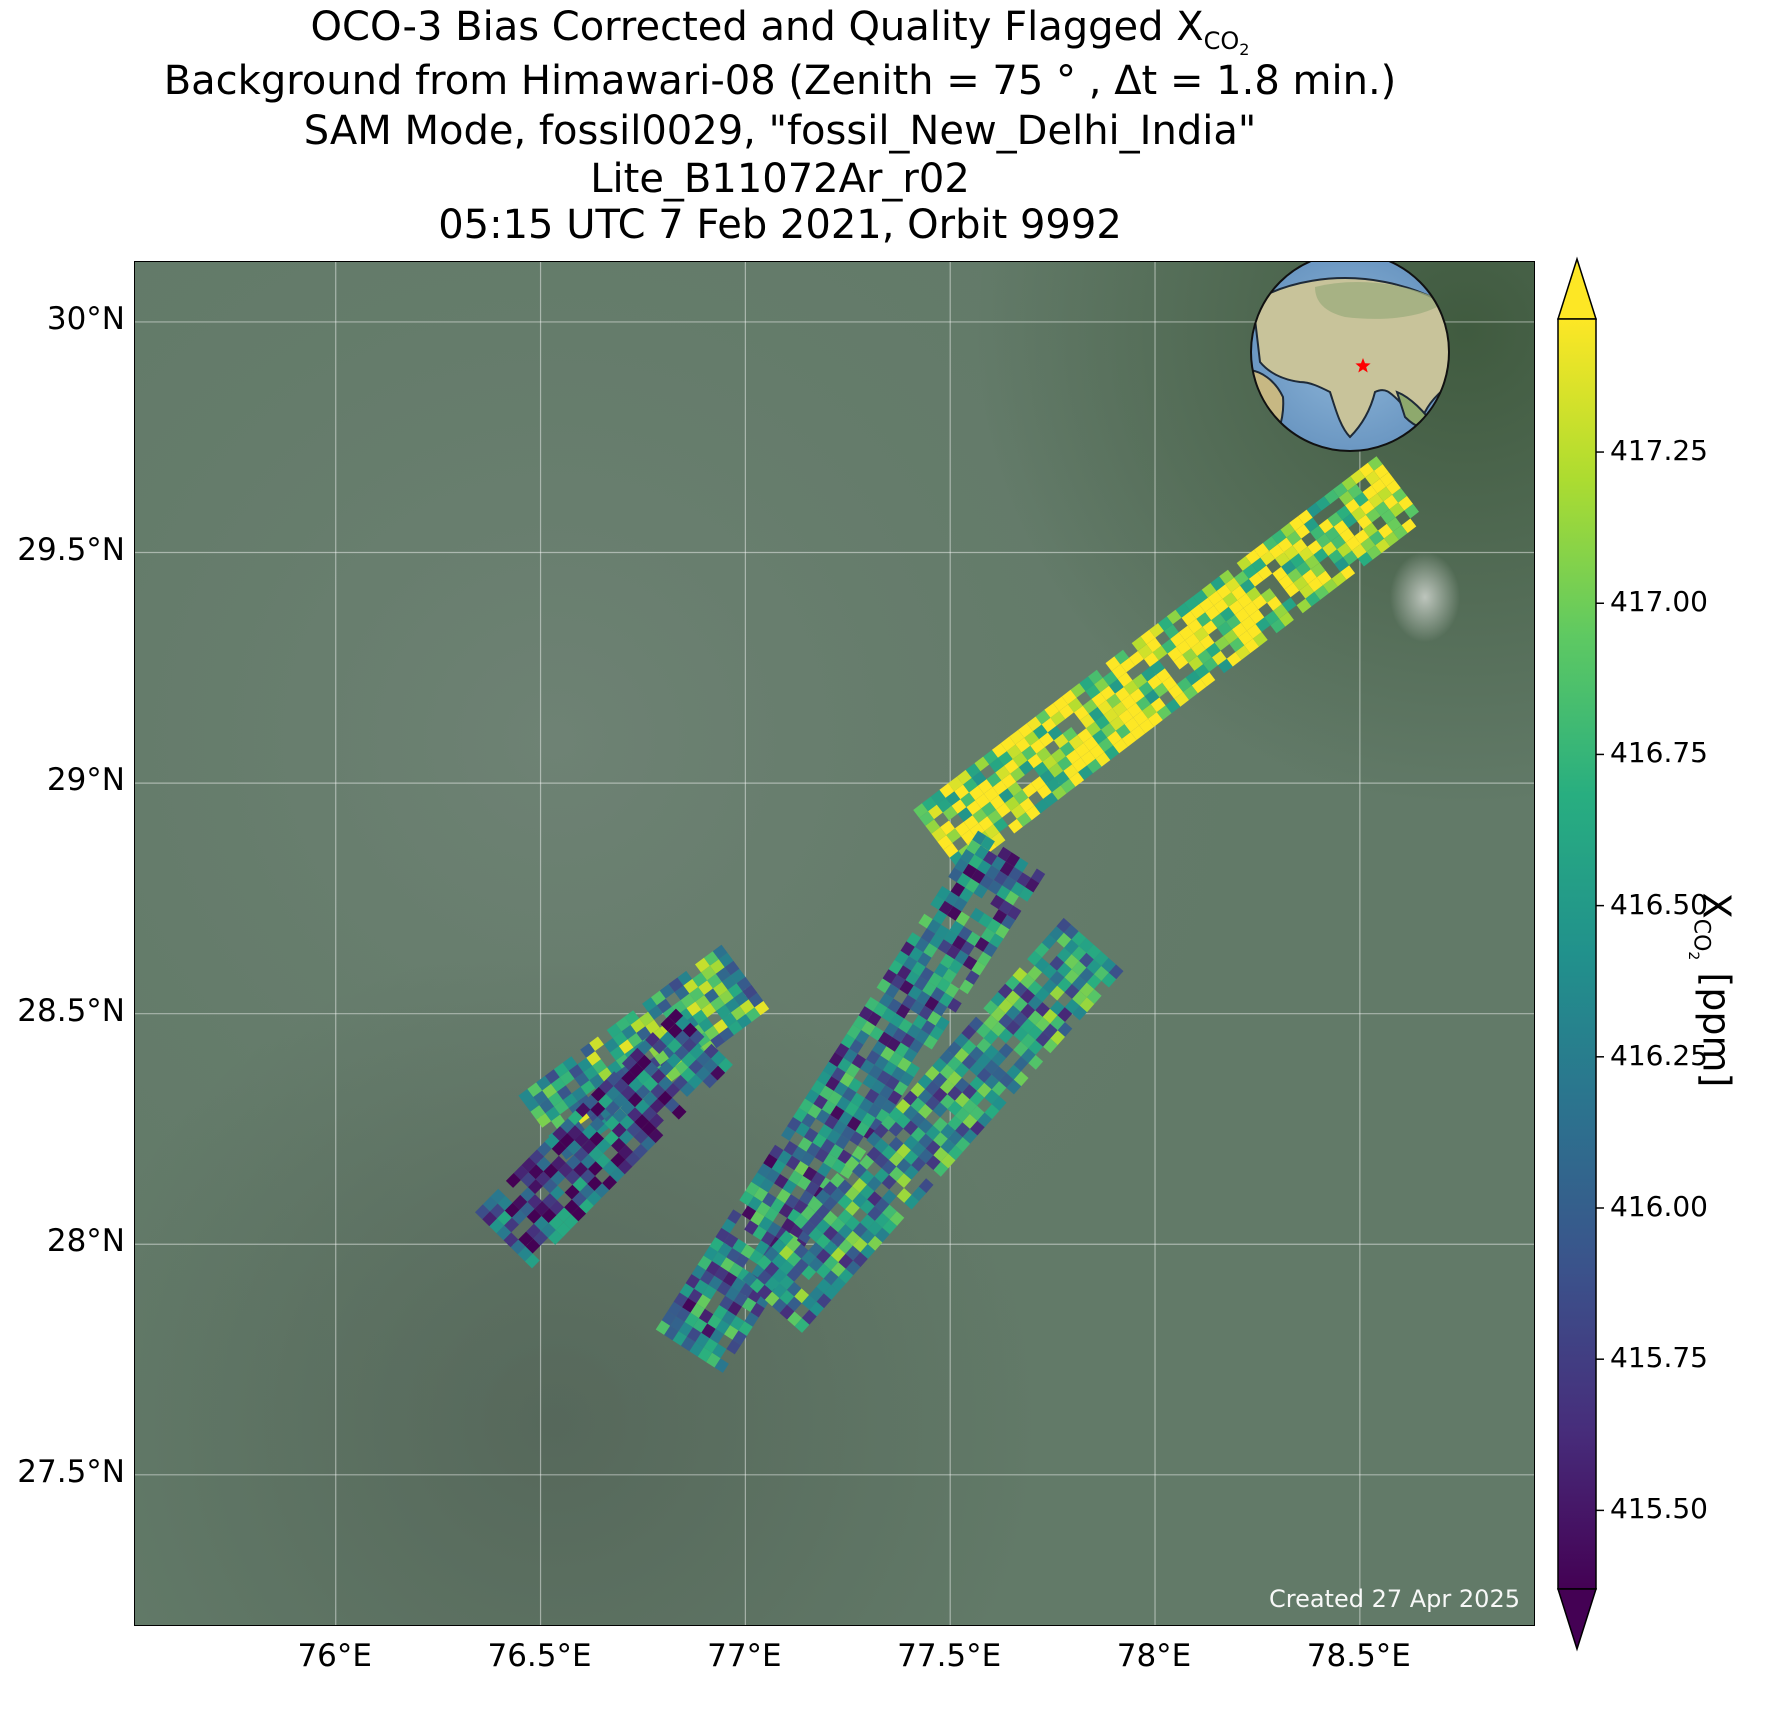  What do you see at coordinates (1577, 1620) in the screenshot?
I see `colorbar-extend-bottom` at bounding box center [1577, 1620].